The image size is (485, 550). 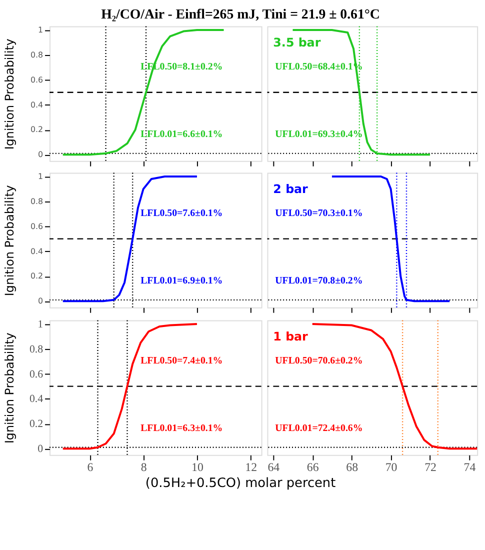 What do you see at coordinates (290, 189) in the screenshot?
I see `annotation: 2 bar` at bounding box center [290, 189].